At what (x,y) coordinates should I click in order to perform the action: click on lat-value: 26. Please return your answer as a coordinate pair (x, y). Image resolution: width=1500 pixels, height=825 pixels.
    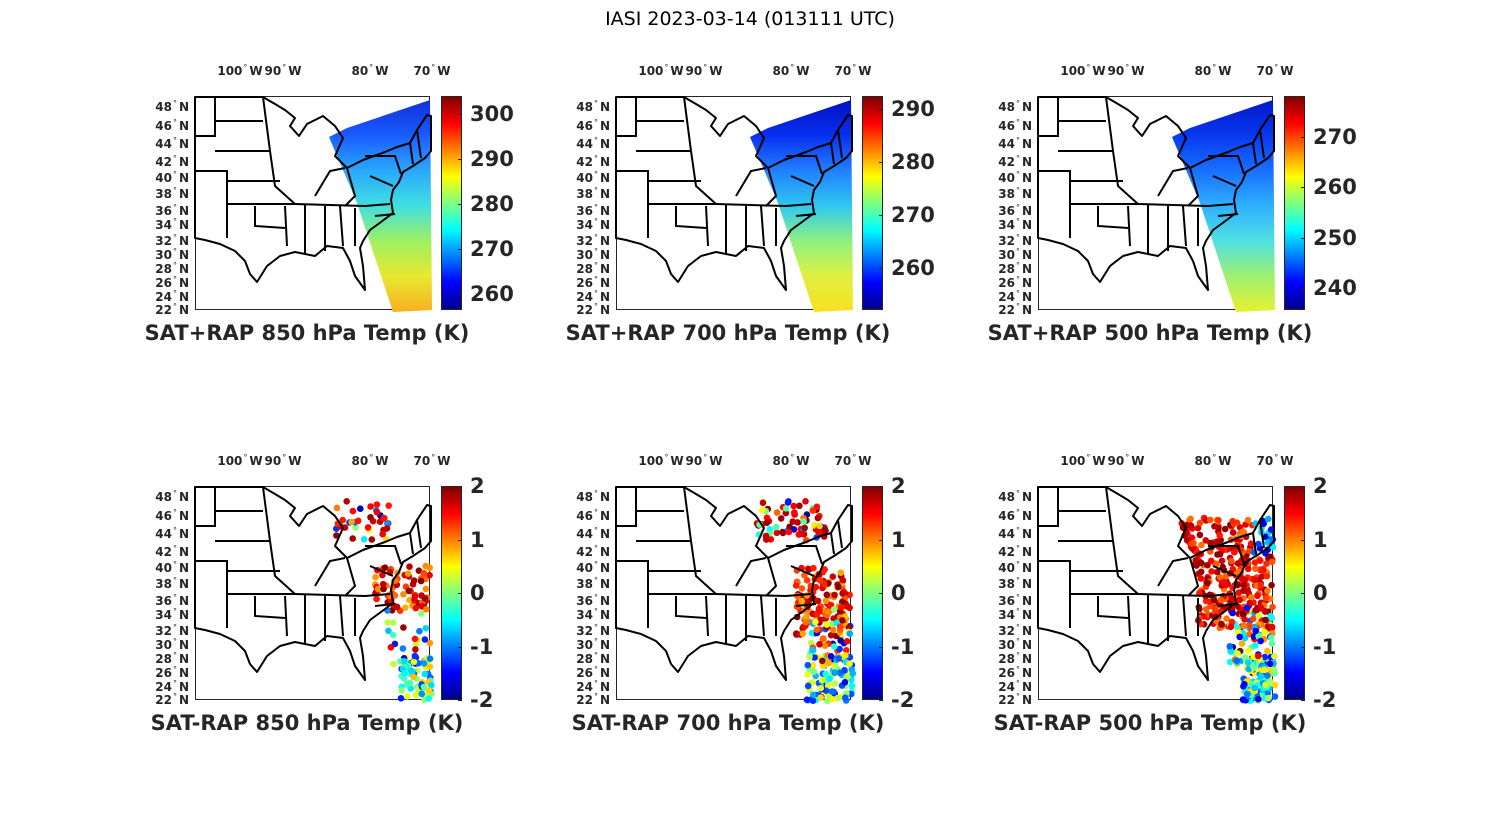
    Looking at the image, I should click on (163, 673).